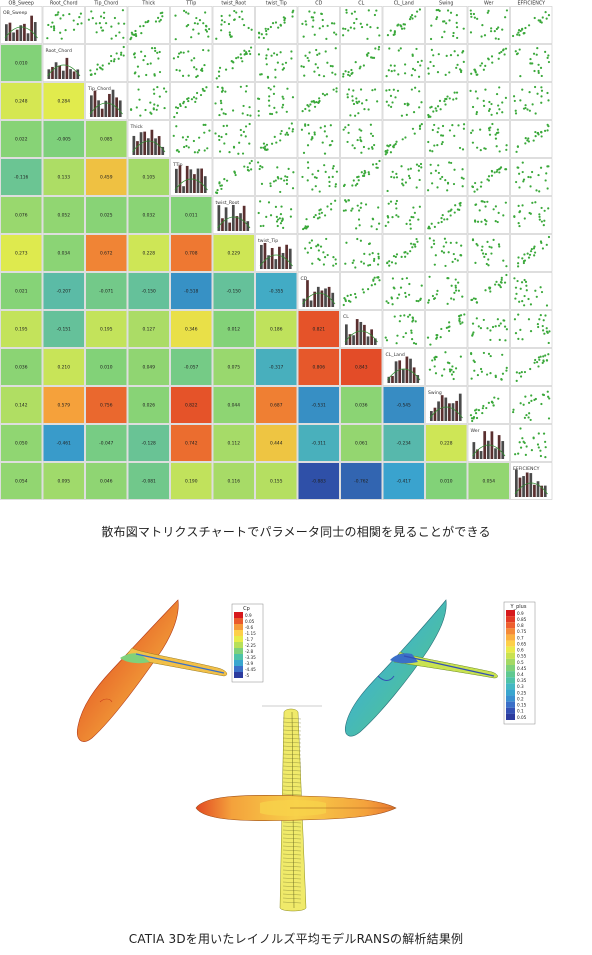 The width and height of the screenshot is (592, 955). What do you see at coordinates (233, 482) in the screenshot?
I see `correlation-value: 0.116` at bounding box center [233, 482].